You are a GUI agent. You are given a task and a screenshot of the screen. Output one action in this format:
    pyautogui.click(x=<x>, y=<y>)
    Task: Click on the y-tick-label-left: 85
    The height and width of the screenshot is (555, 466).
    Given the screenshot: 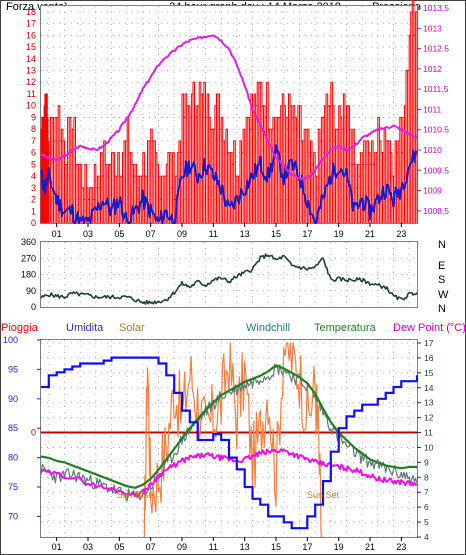 What is the action you would take?
    pyautogui.click(x=13, y=428)
    